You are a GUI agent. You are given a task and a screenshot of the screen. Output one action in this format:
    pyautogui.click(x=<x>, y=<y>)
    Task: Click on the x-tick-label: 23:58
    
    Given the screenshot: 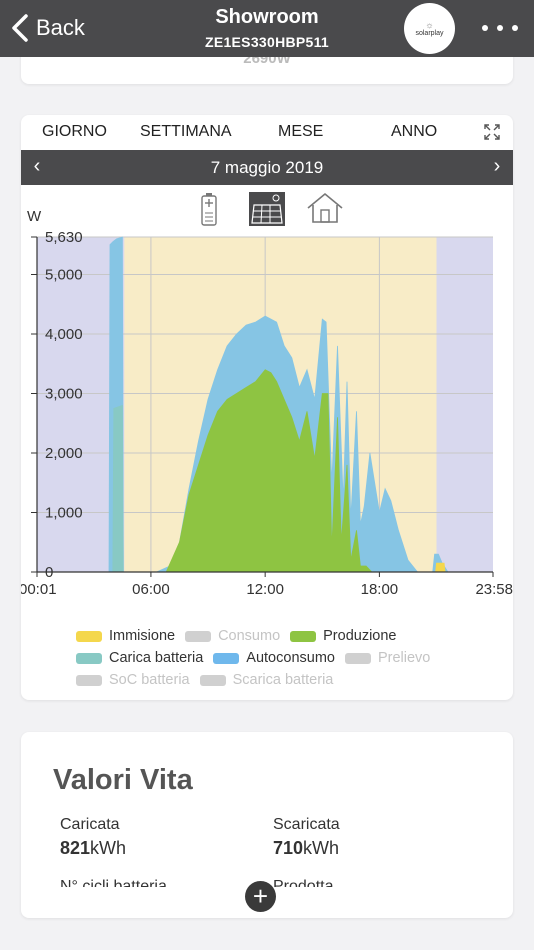 What is the action you would take?
    pyautogui.click(x=494, y=589)
    